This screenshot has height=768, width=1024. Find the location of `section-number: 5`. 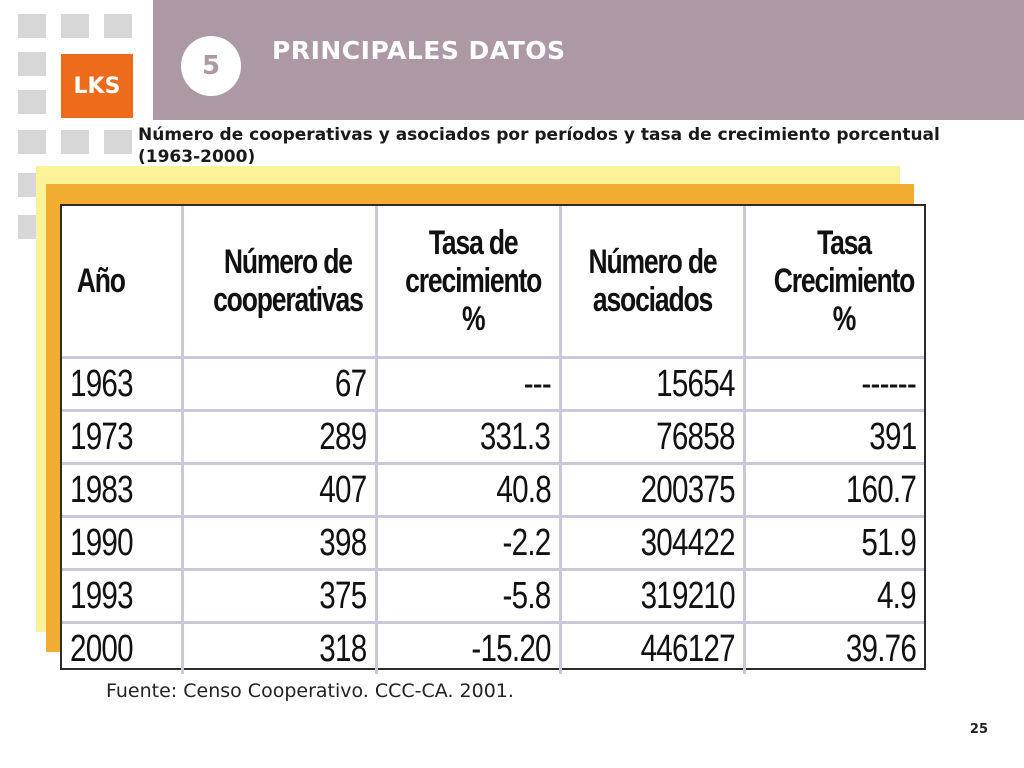

section-number: 5 is located at coordinates (211, 66).